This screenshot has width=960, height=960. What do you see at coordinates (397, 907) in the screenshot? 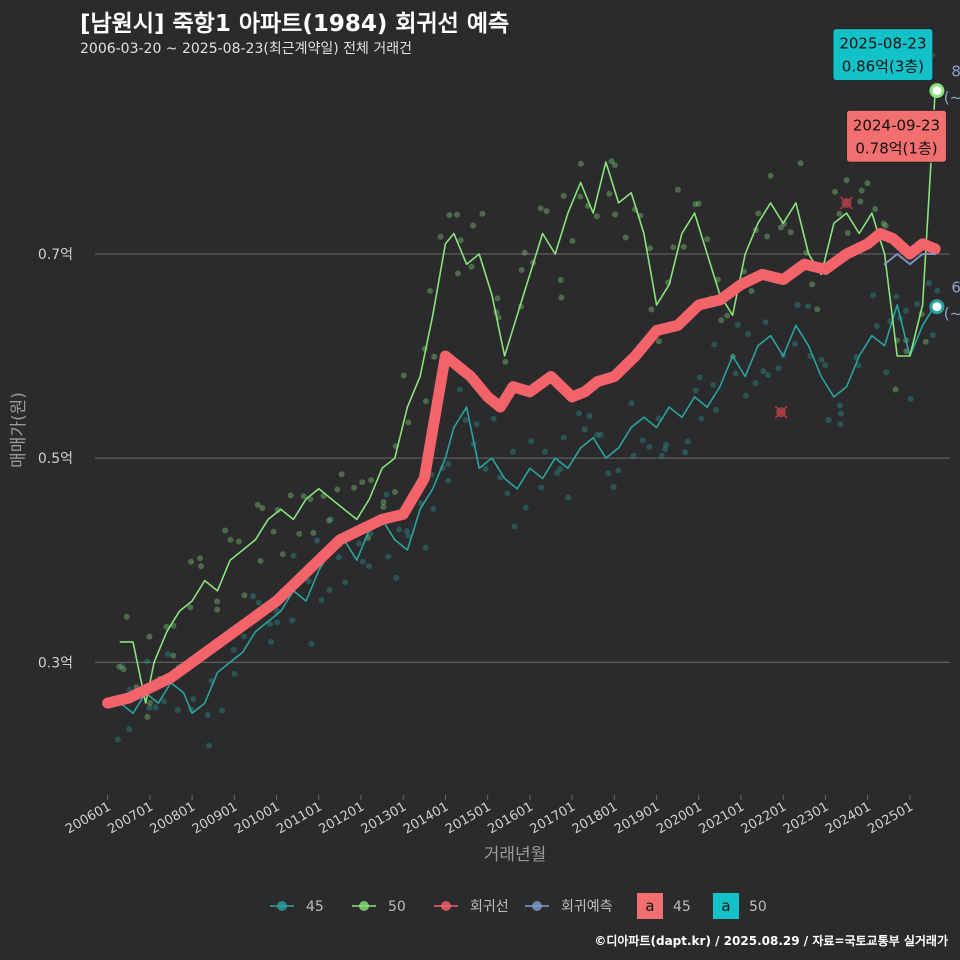
I see `legend-label-2: 50` at bounding box center [397, 907].